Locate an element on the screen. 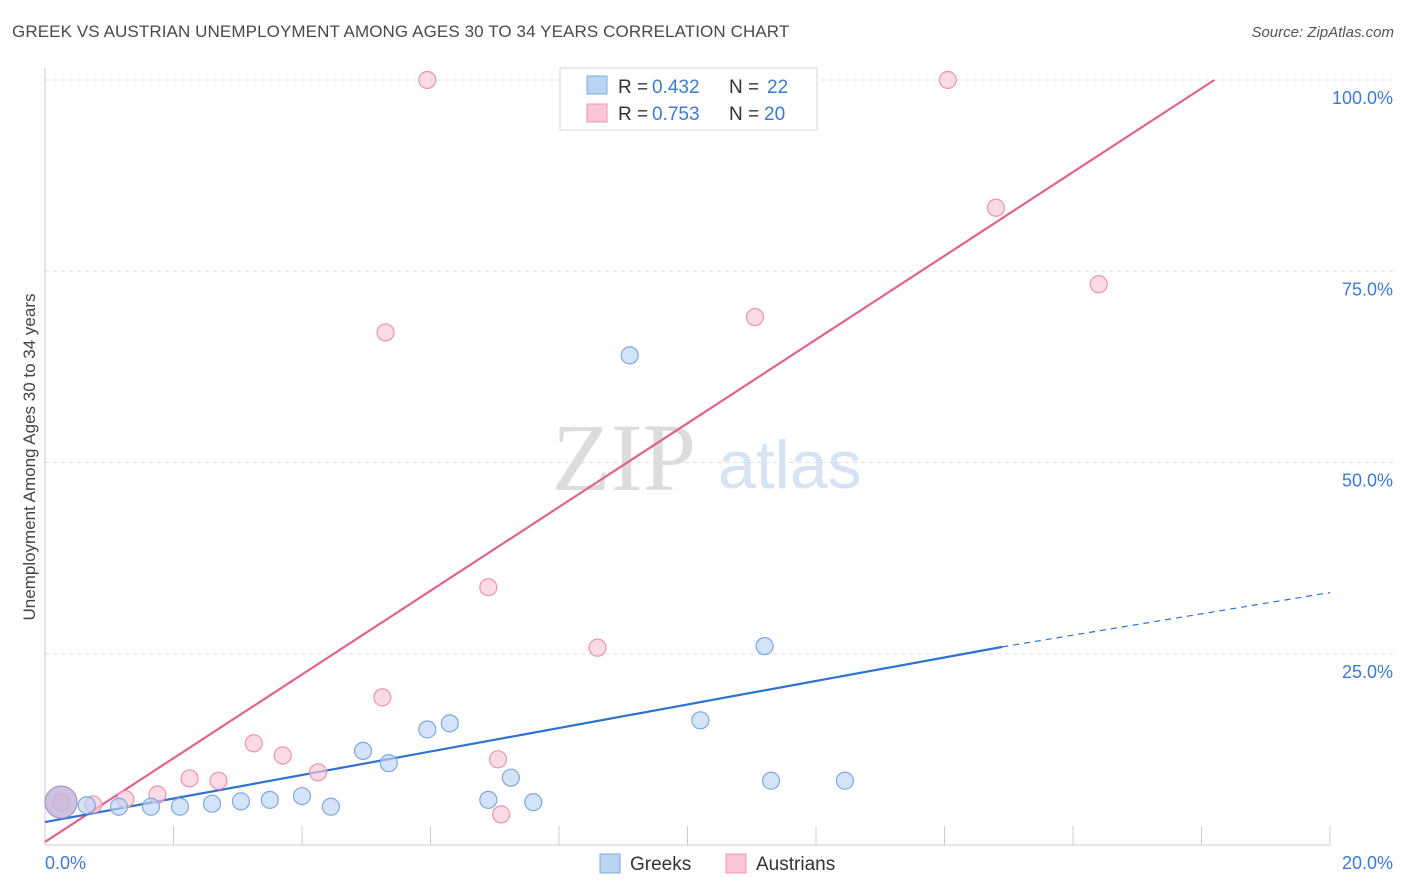  y-tick-label-2: 75.0% is located at coordinates (1367, 289).